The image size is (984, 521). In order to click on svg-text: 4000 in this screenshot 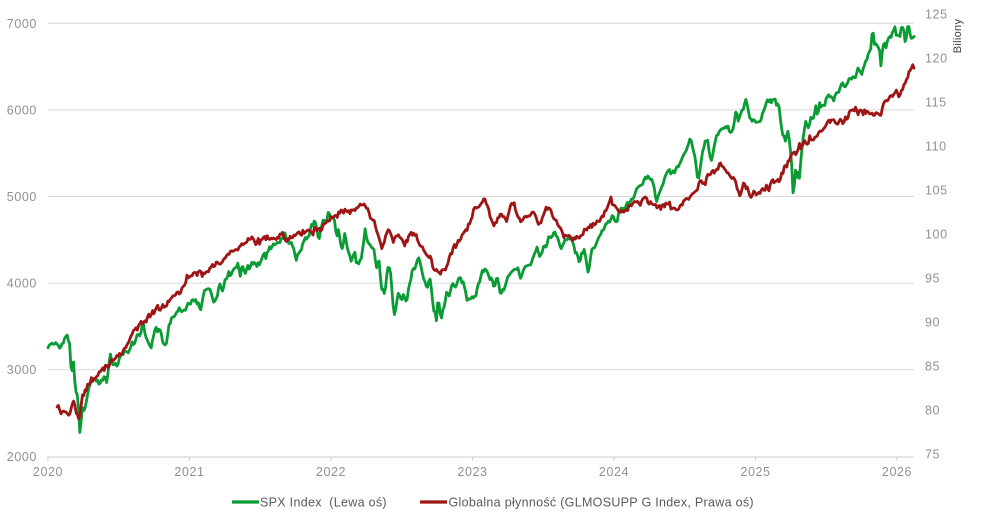, I will do `click(22, 284)`.